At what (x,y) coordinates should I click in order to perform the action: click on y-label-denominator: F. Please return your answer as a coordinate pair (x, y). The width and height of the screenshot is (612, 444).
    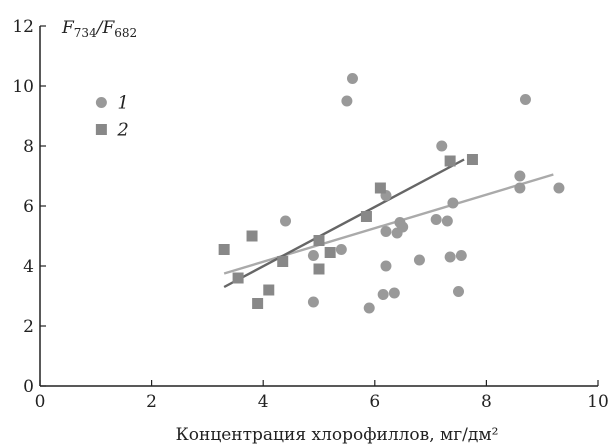
    Looking at the image, I should click on (108, 28).